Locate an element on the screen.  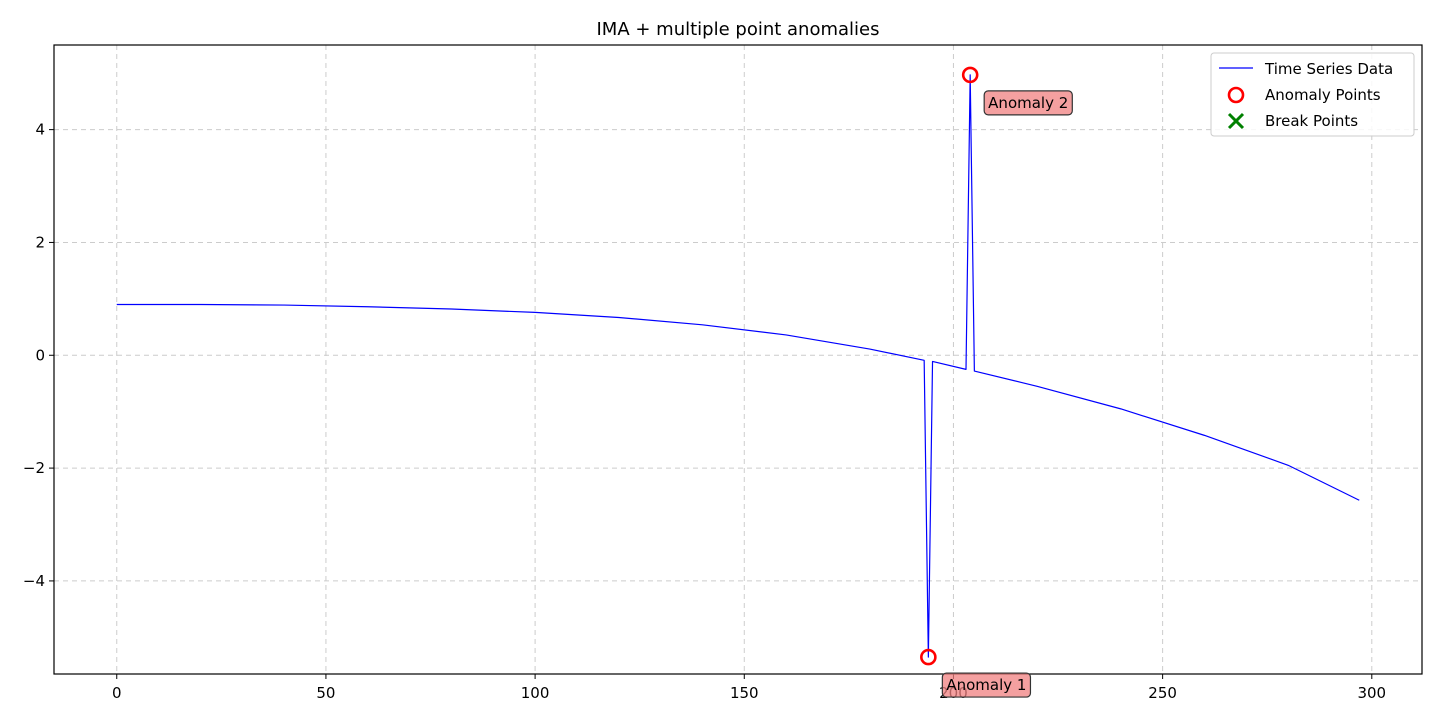
x-tick-label: 50 is located at coordinates (325, 693).